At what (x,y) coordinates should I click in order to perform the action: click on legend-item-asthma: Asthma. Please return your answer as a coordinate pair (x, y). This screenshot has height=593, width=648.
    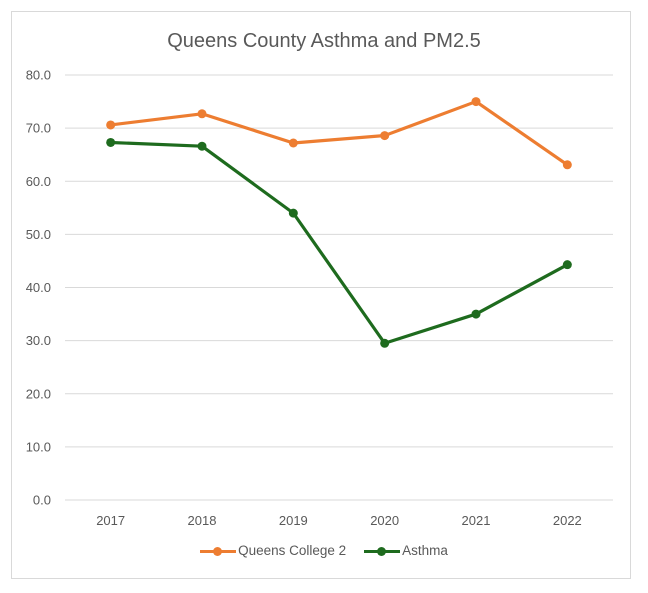
    Looking at the image, I should click on (406, 550).